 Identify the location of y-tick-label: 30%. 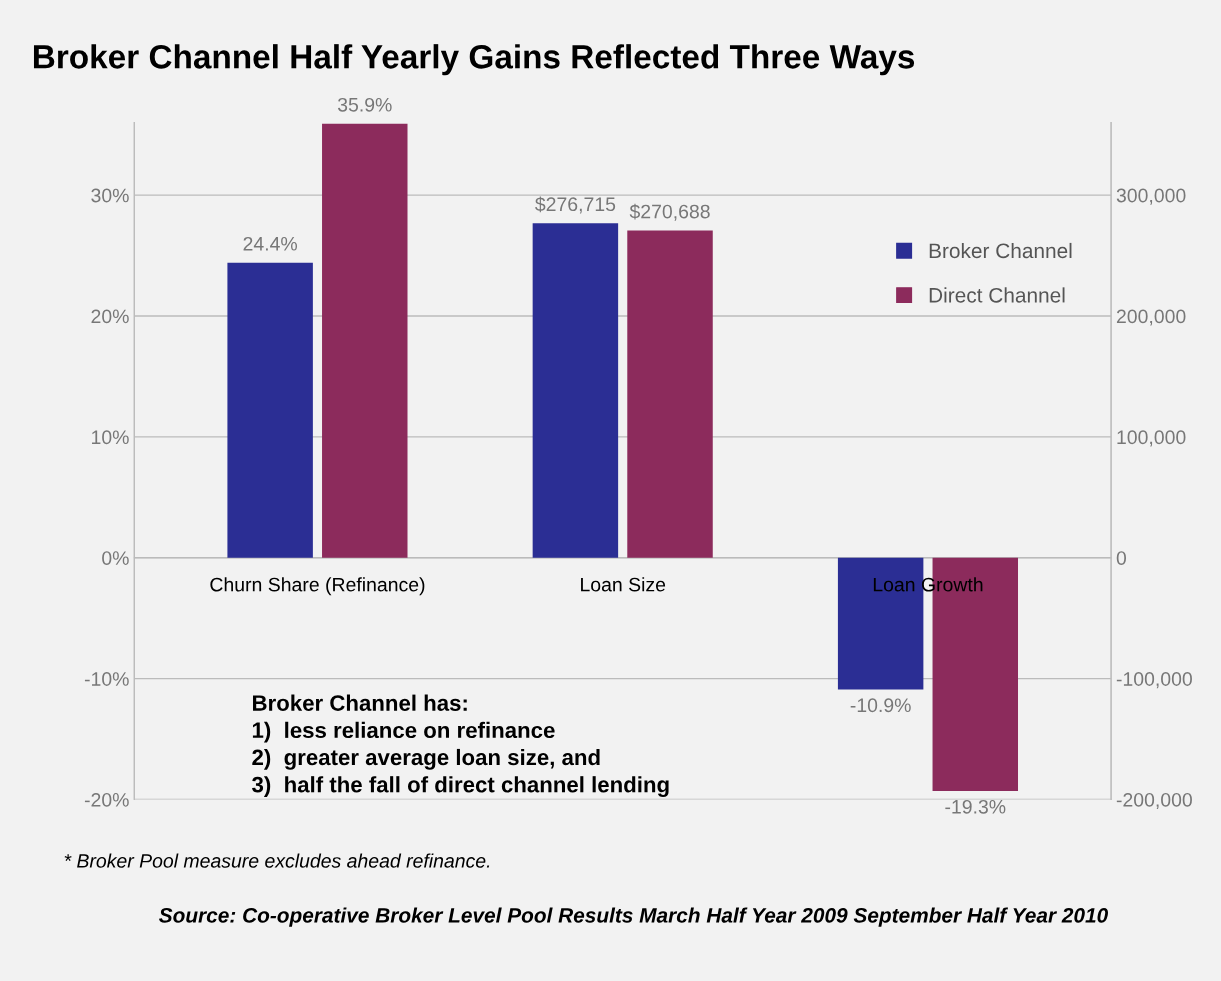
(110, 195).